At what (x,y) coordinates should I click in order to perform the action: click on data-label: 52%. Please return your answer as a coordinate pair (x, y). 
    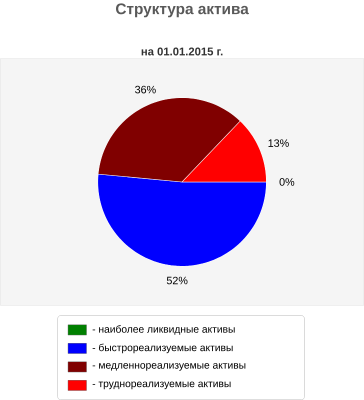
    Looking at the image, I should click on (177, 280).